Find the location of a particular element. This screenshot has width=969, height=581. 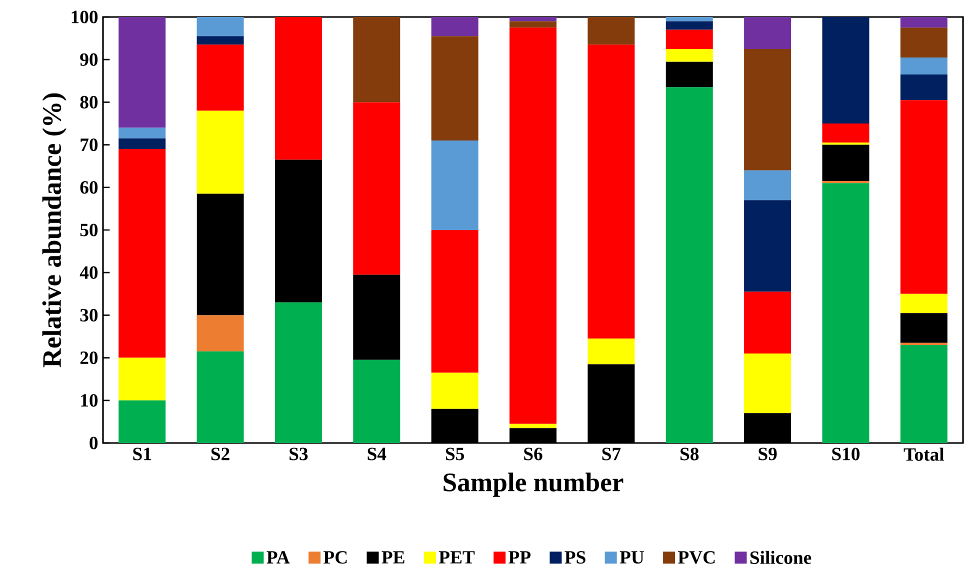

legend-label: PA is located at coordinates (278, 557).